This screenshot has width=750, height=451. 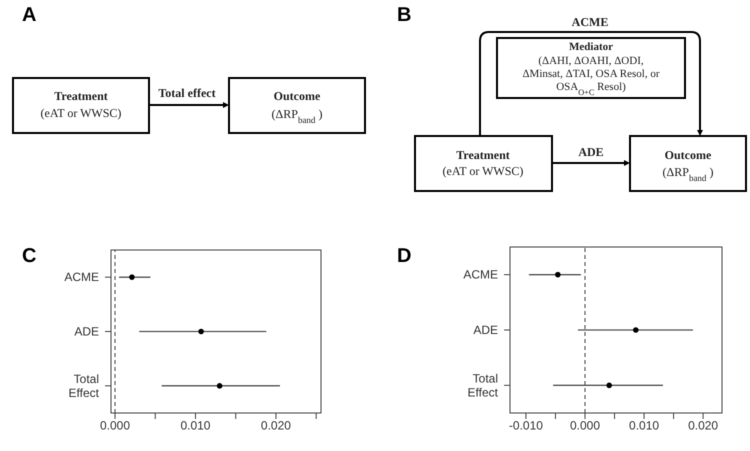 What do you see at coordinates (591, 88) in the screenshot?
I see `text: OSA$_{O+C}$ Resol)` at bounding box center [591, 88].